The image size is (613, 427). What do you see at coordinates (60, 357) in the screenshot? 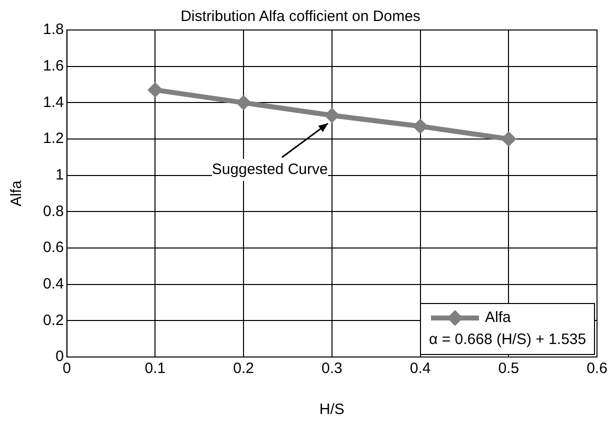
I see `y-tick-label: 0` at bounding box center [60, 357].